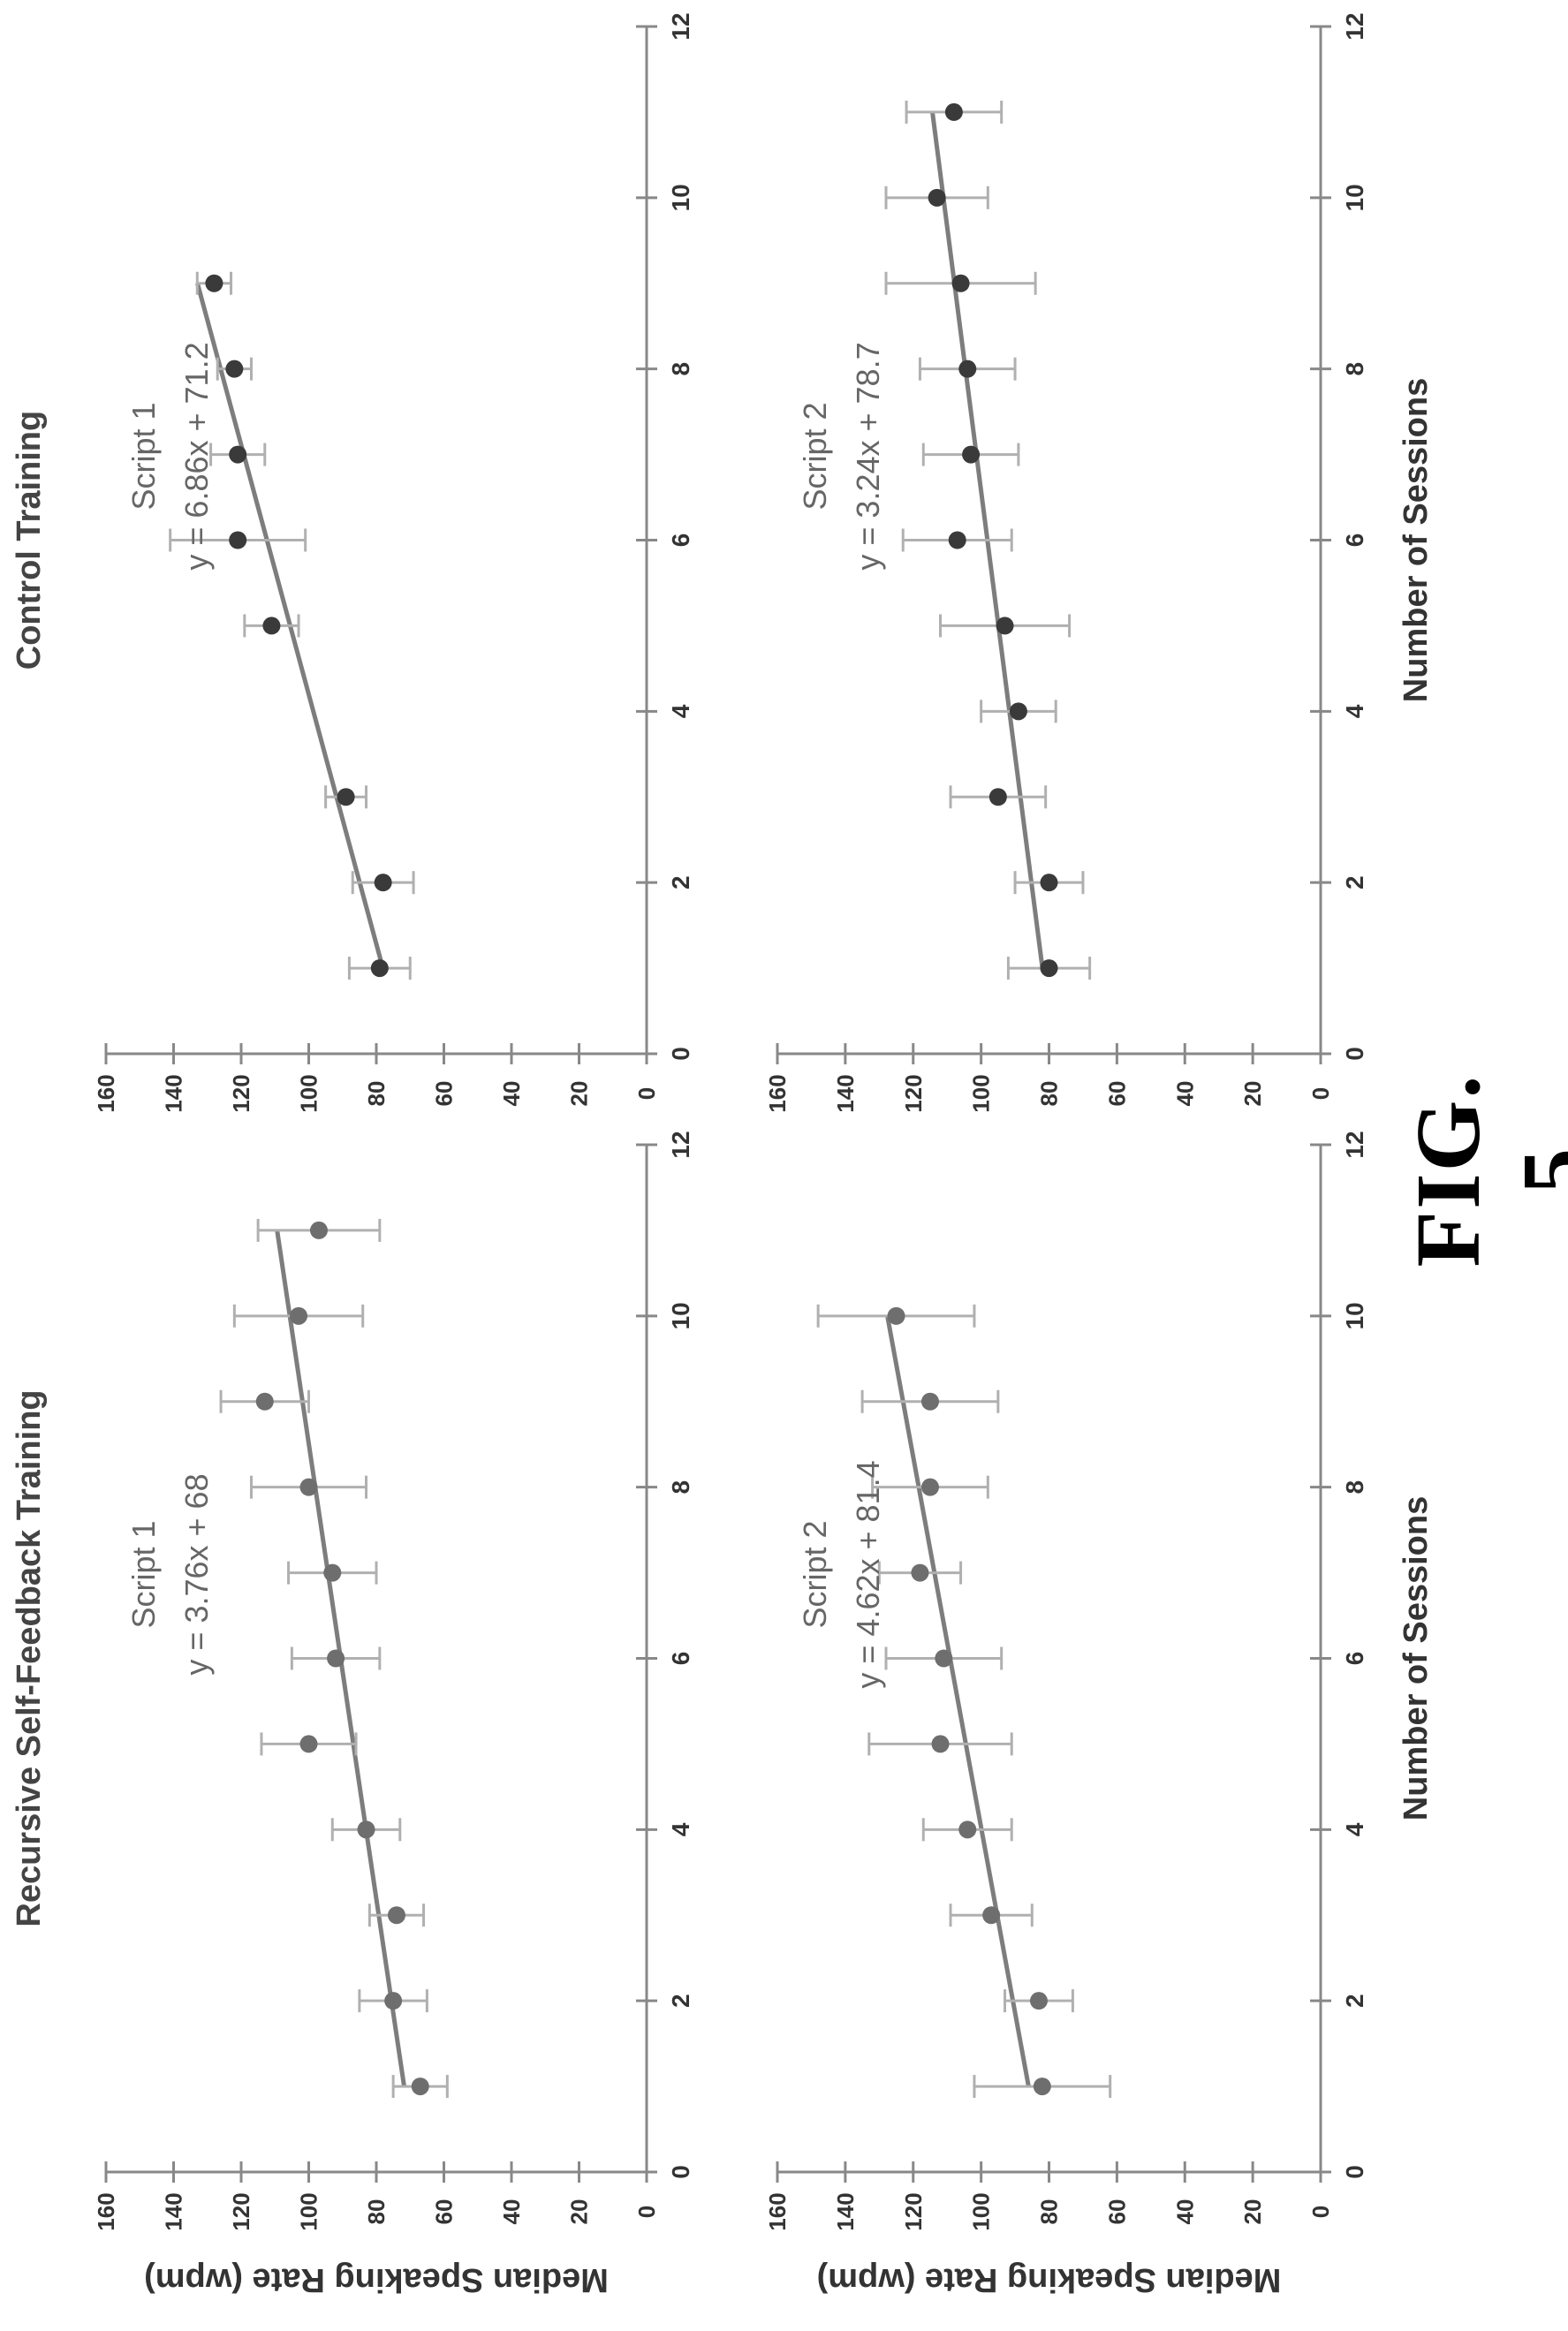 The image size is (1568, 2331). I want to click on trendline, so click(958, 1701).